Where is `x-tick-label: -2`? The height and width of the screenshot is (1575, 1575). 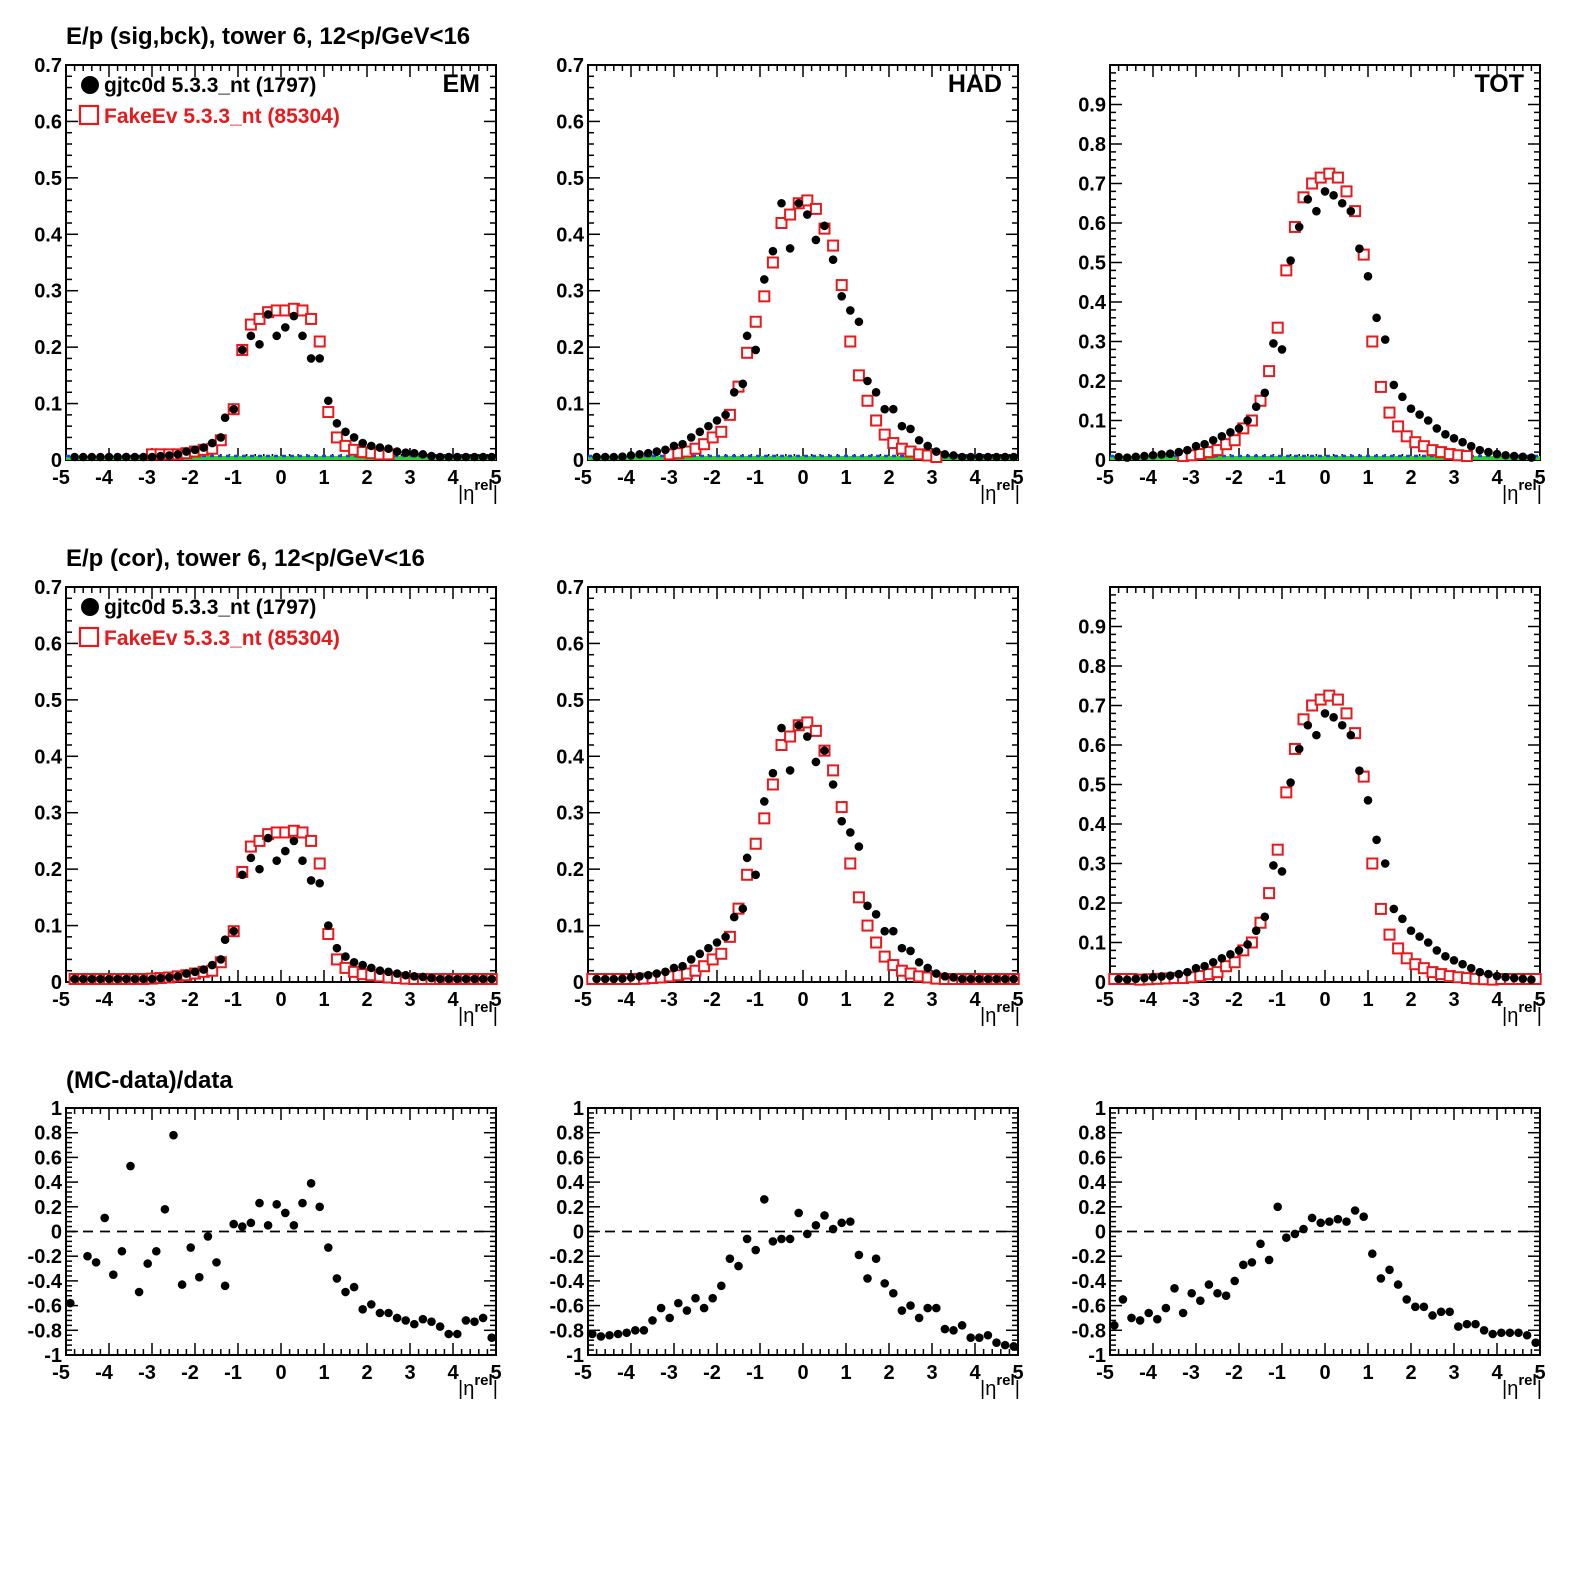
x-tick-label: -2 is located at coordinates (712, 1000).